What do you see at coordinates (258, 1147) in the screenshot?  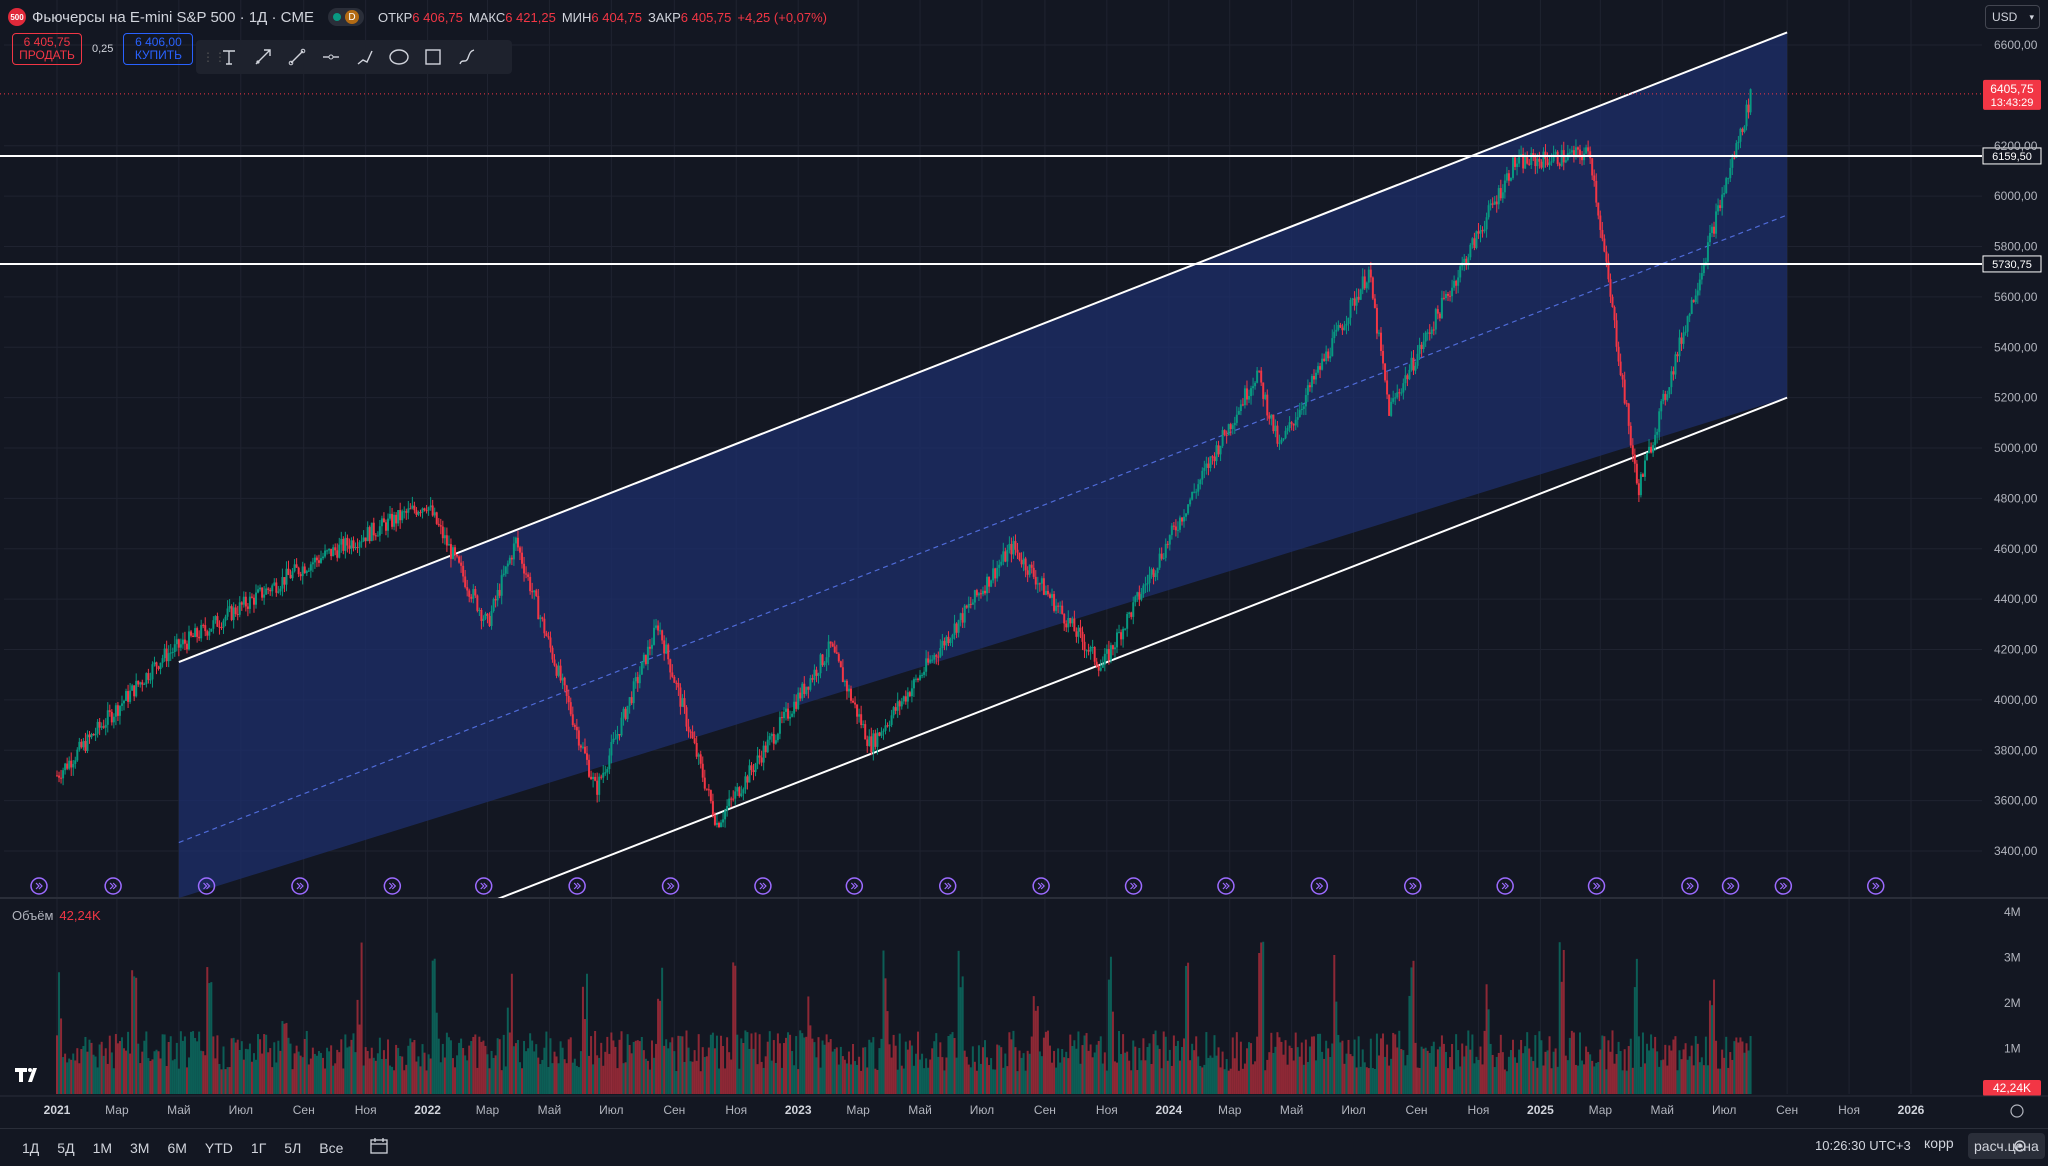 I see `range-6: 1Г` at bounding box center [258, 1147].